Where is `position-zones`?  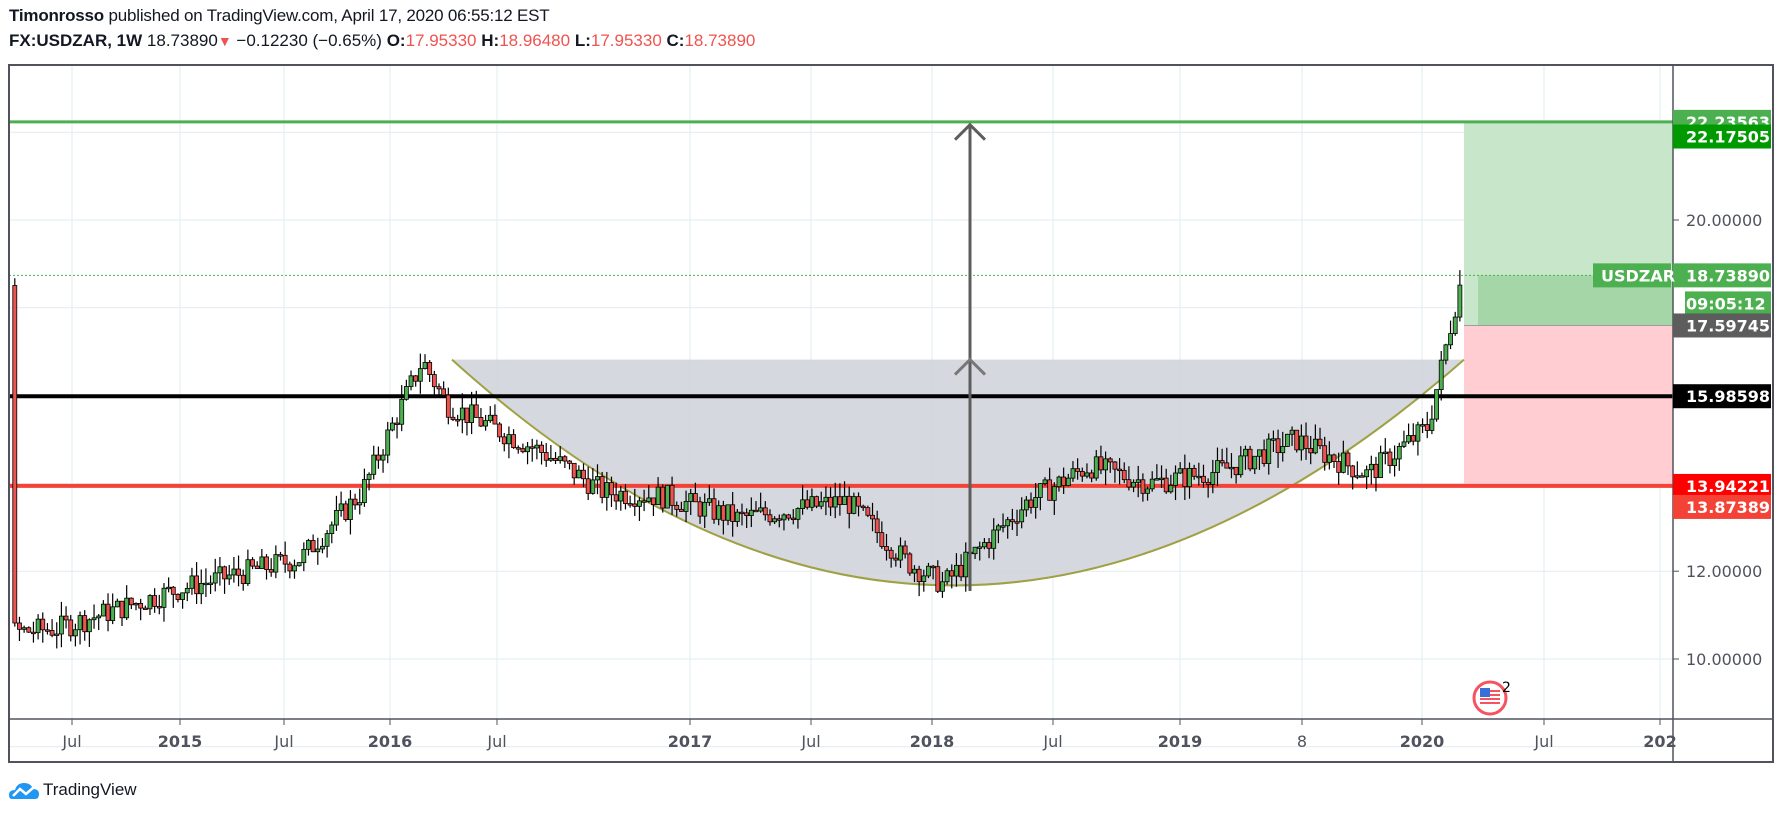 position-zones is located at coordinates (1568, 303).